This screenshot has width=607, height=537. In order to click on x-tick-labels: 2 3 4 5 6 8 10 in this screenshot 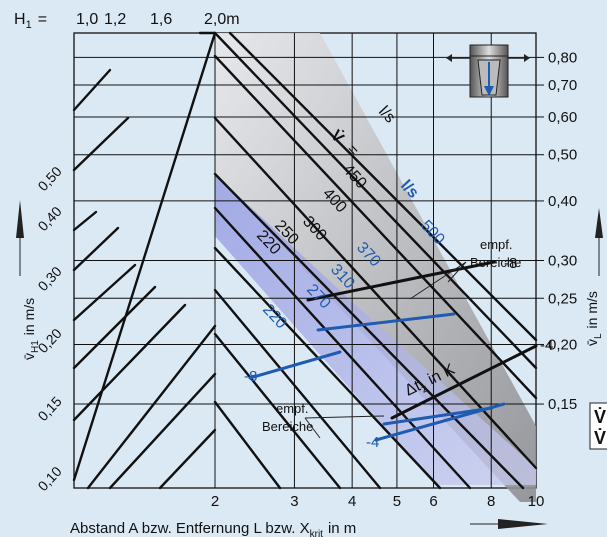, I will do `click(378, 501)`.